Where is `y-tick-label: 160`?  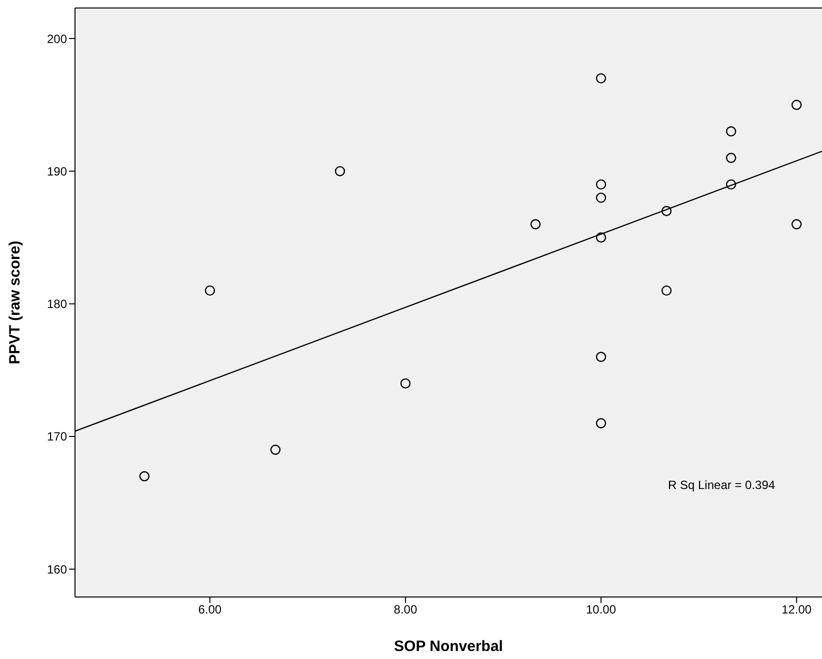 y-tick-label: 160 is located at coordinates (57, 569).